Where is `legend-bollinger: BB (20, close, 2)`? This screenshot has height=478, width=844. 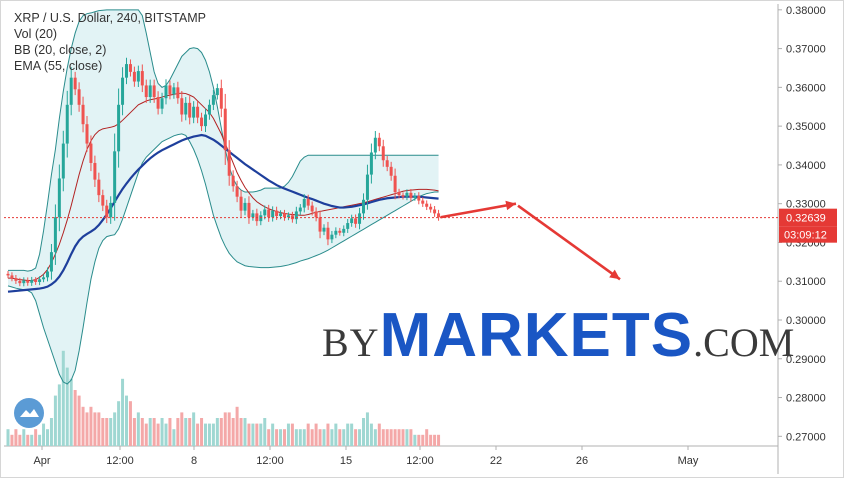 legend-bollinger: BB (20, close, 2) is located at coordinates (60, 50).